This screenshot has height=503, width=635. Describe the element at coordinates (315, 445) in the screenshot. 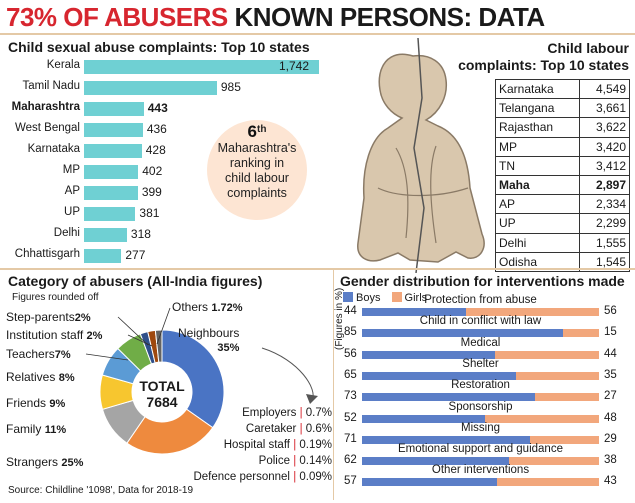

I see `others-item-pct: 0.19%` at that location.